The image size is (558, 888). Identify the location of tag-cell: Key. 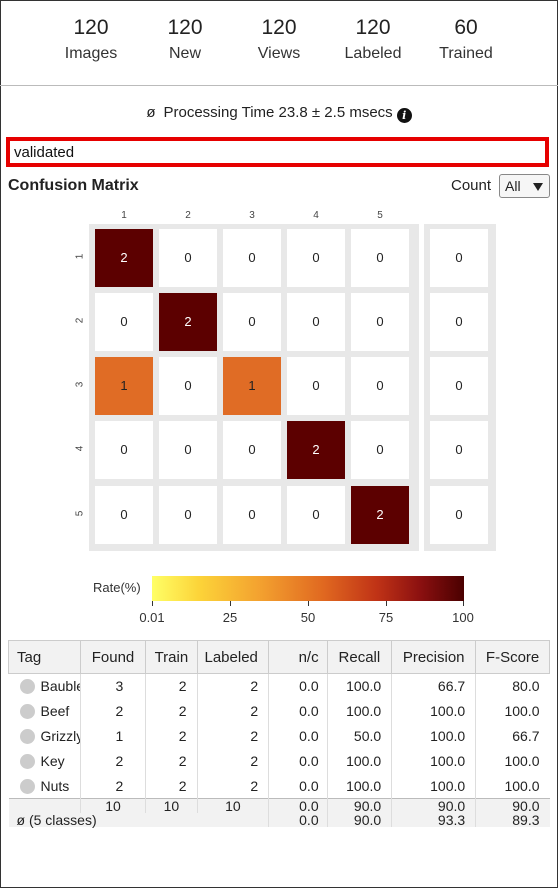
(45, 761).